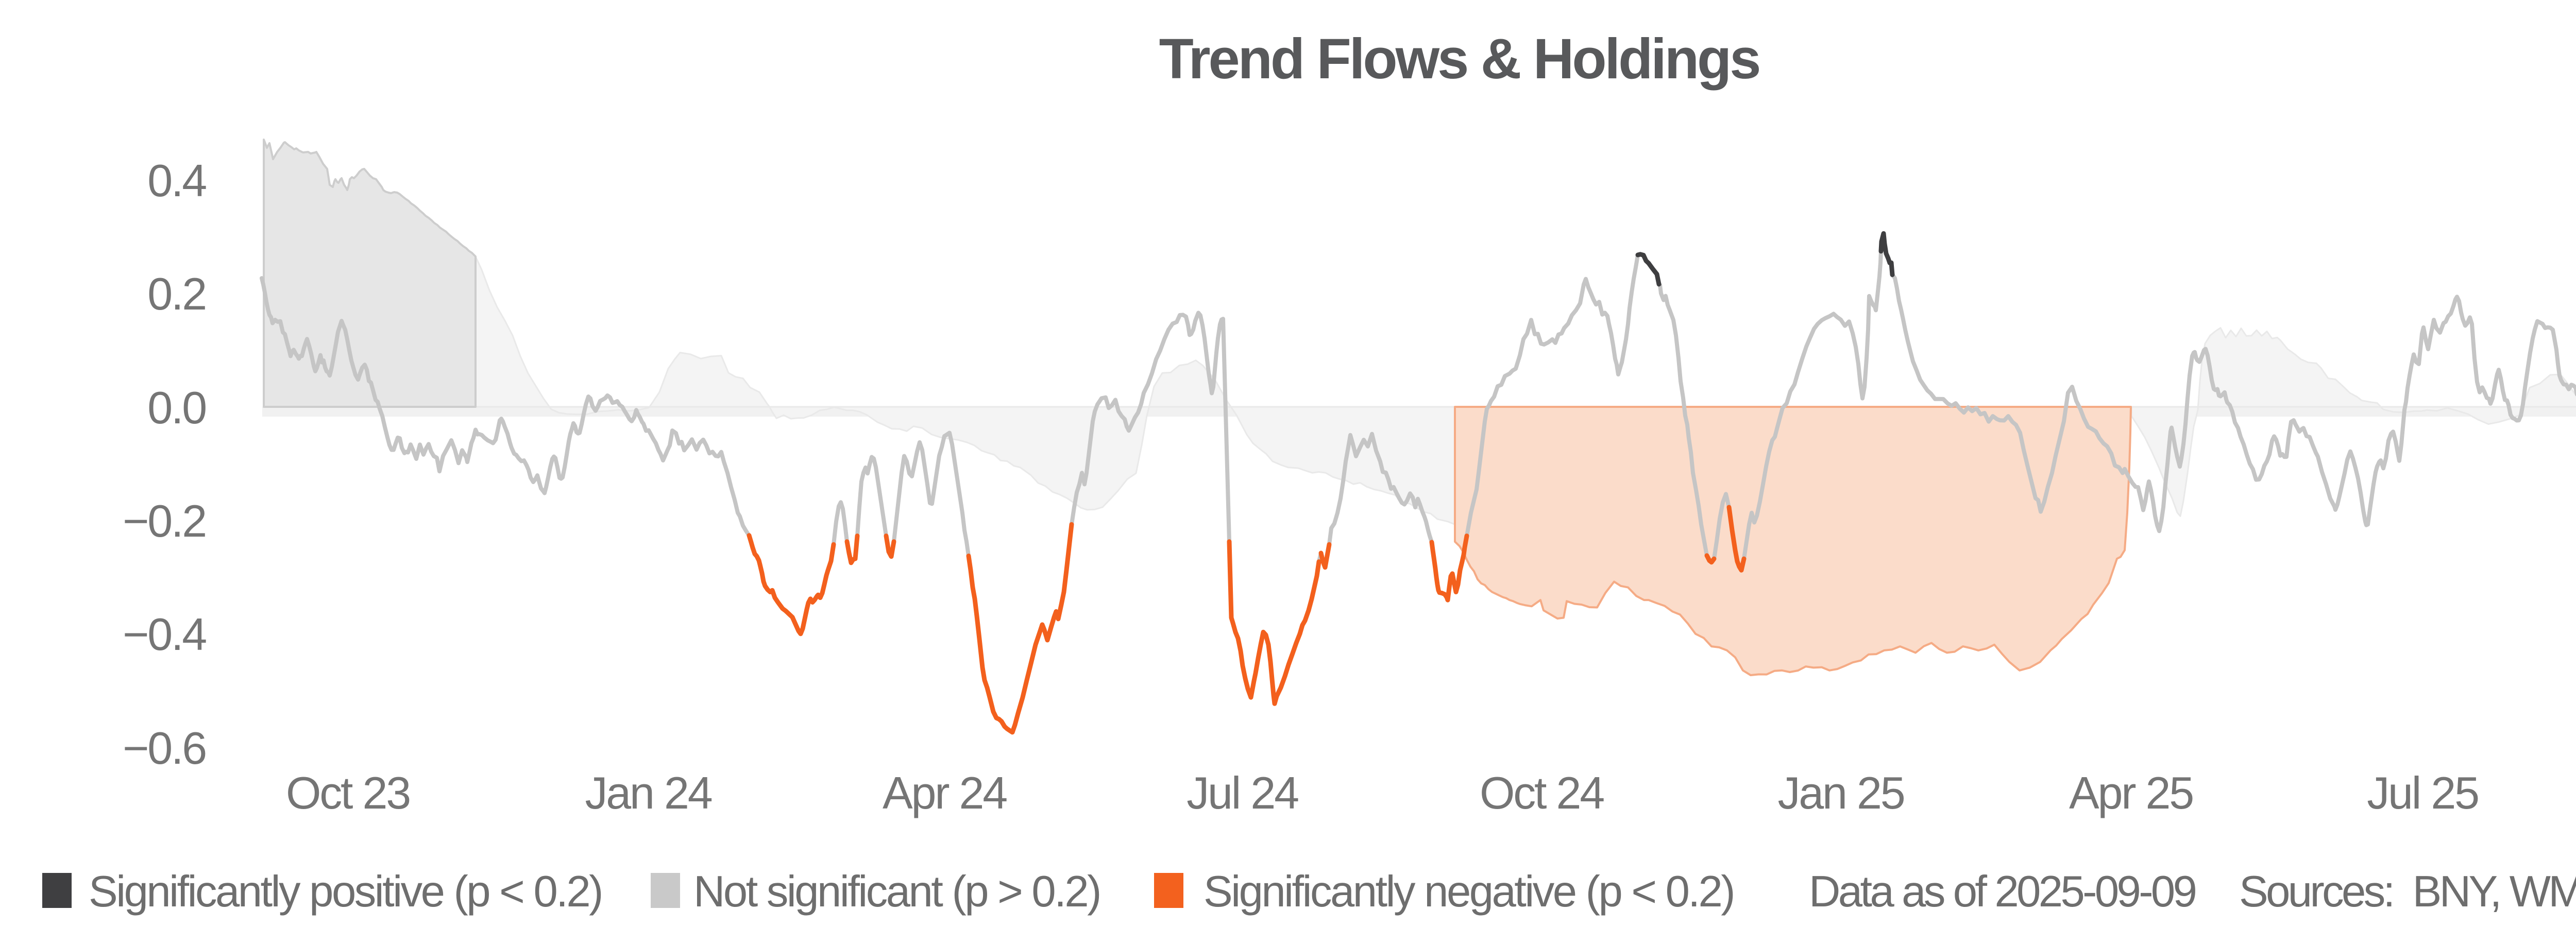  What do you see at coordinates (2407, 891) in the screenshot?
I see `svg-text: Sources: BNY, WM/Refinitiv` at bounding box center [2407, 891].